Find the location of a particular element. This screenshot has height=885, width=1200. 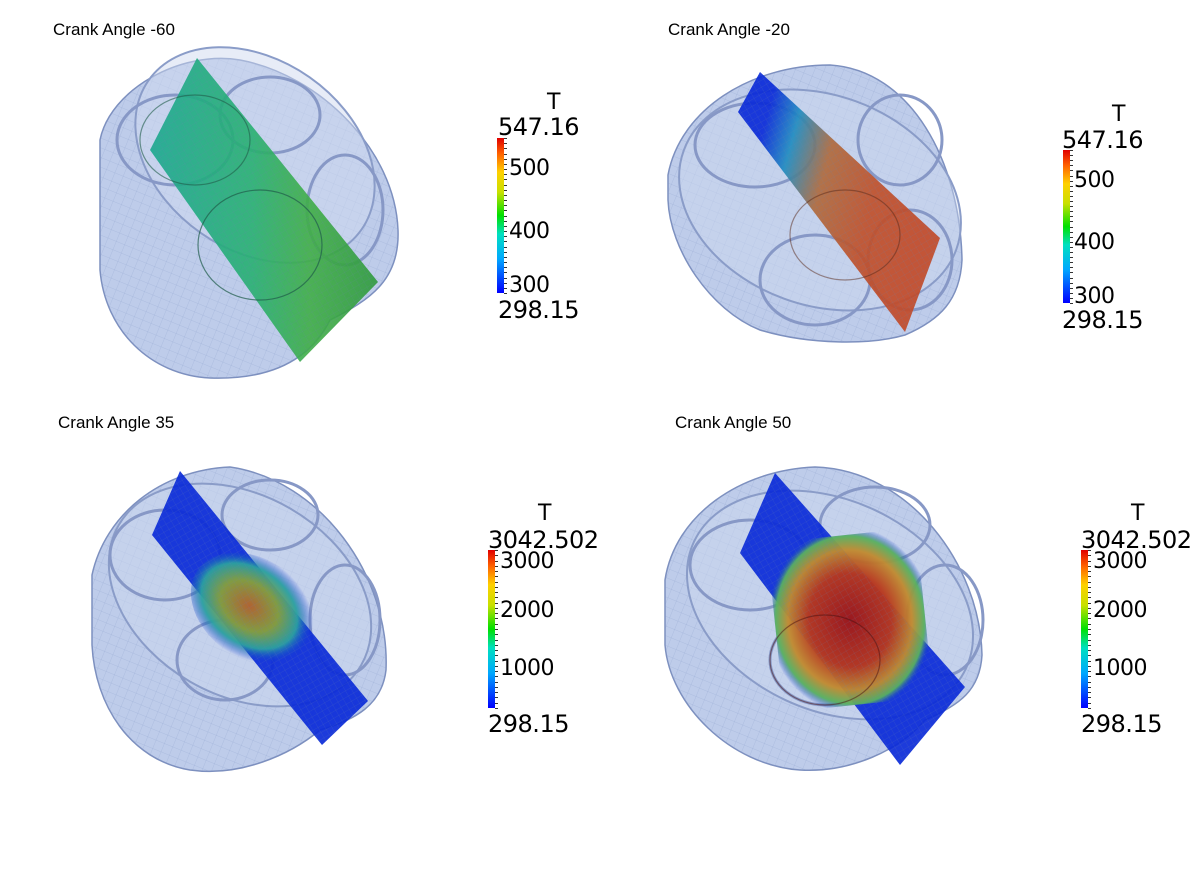

colorbar-max-label: 3042.502 is located at coordinates (543, 540).